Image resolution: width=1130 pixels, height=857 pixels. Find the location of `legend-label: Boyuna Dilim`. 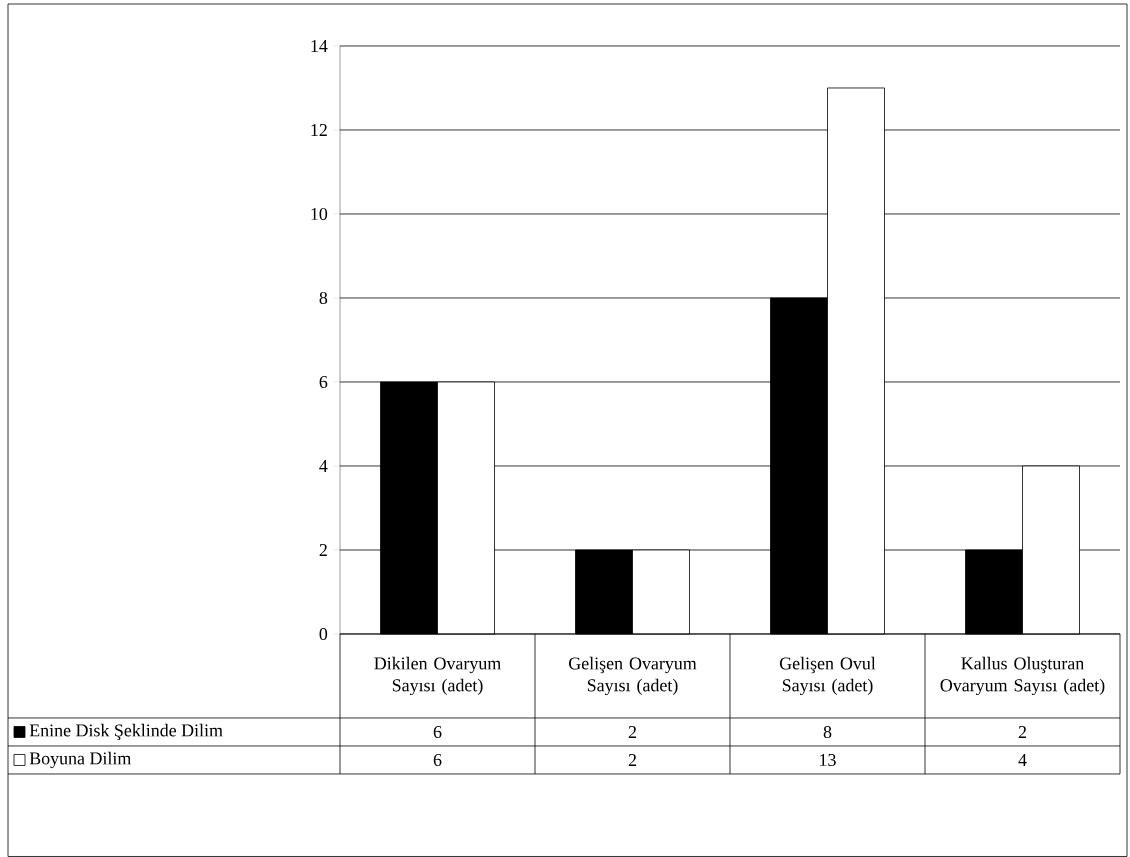

legend-label: Boyuna Dilim is located at coordinates (80, 760).